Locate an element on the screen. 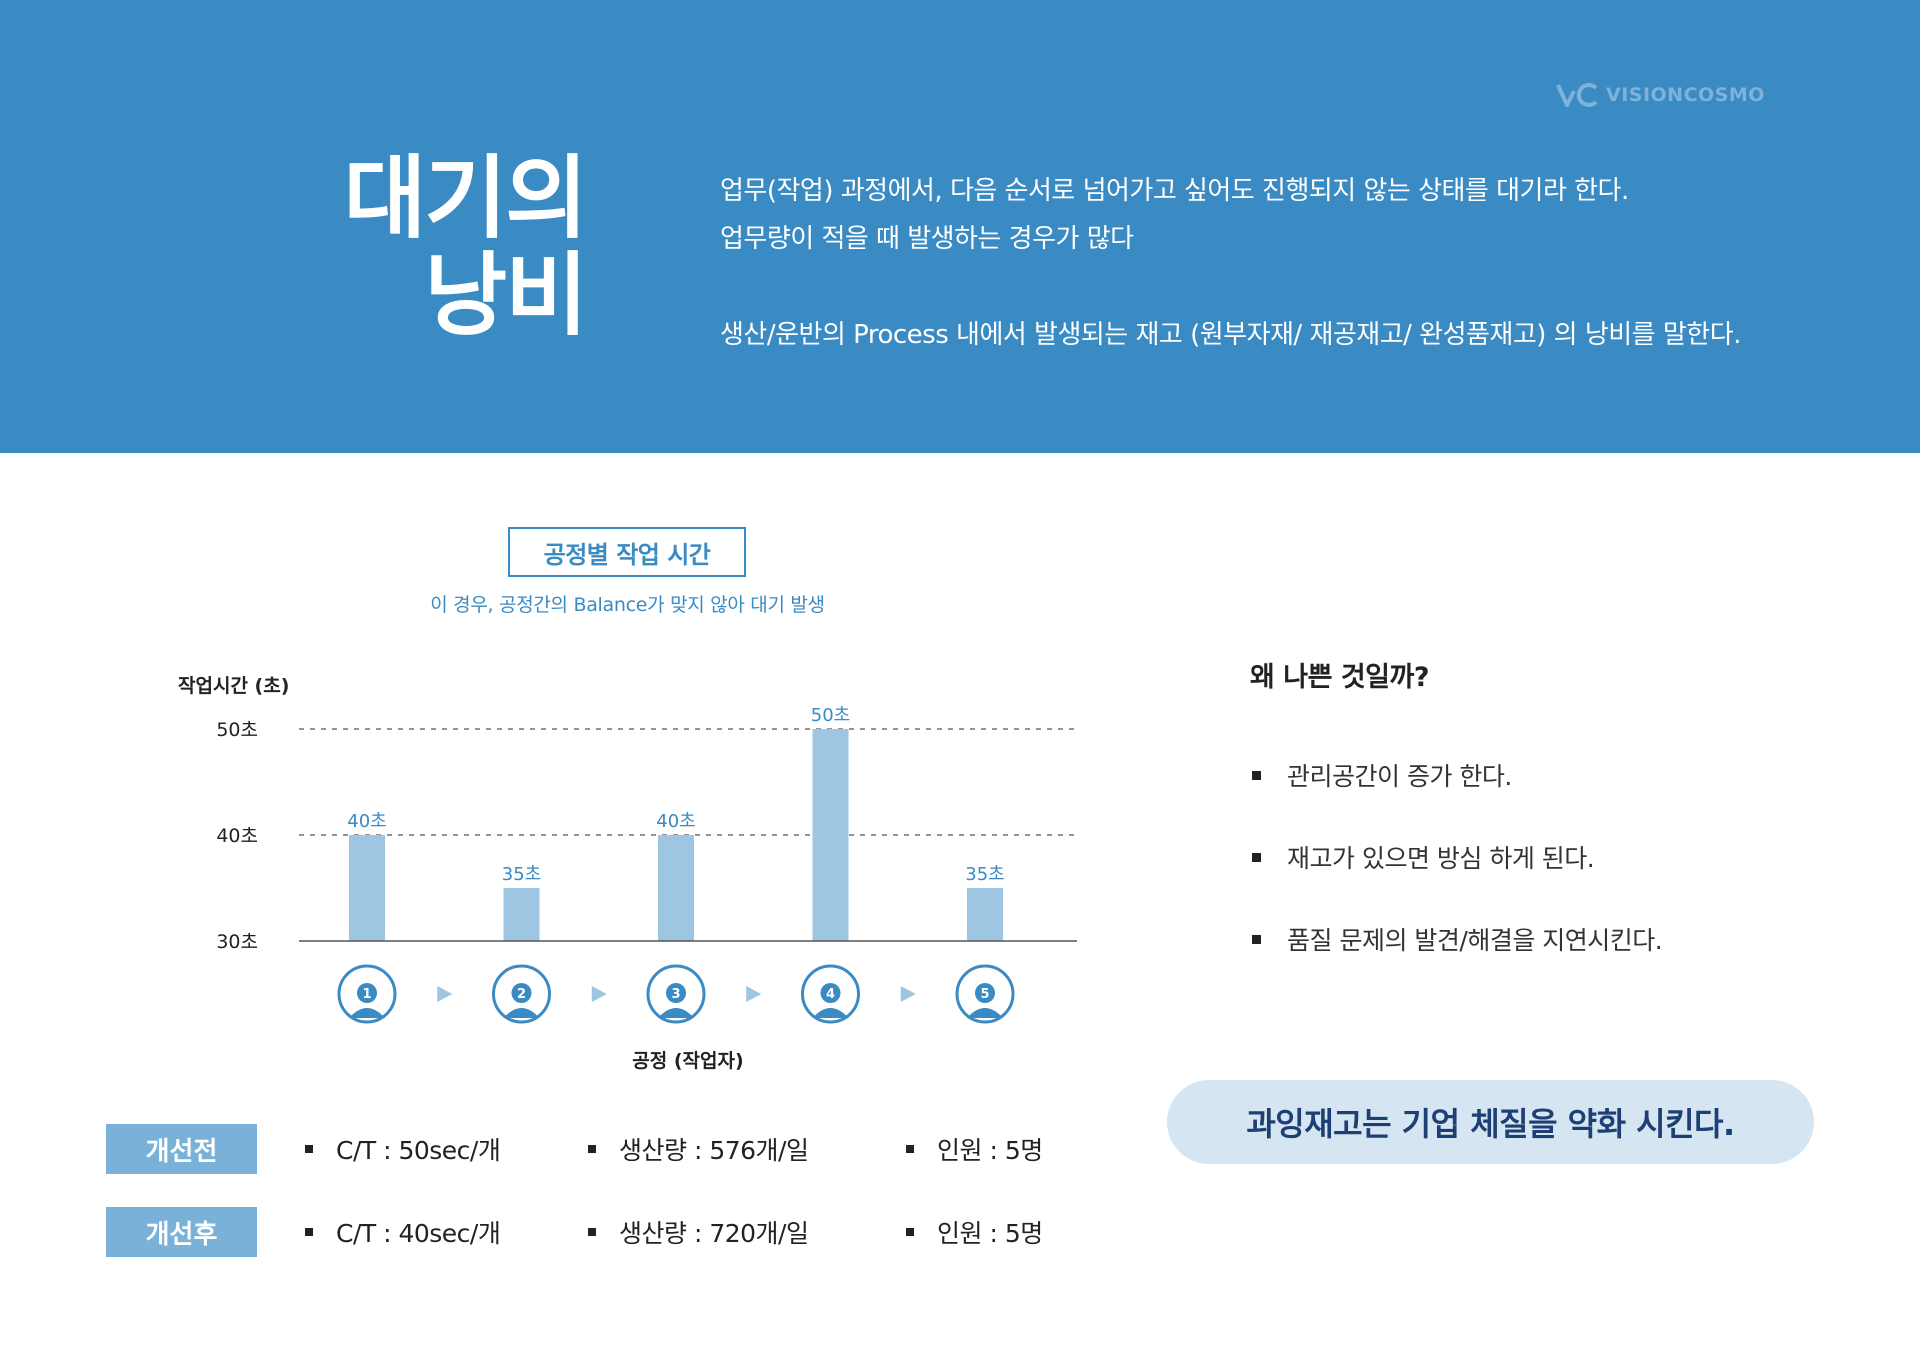 The image size is (1920, 1358). chart-title: 공정별 작업 시간 is located at coordinates (627, 552).